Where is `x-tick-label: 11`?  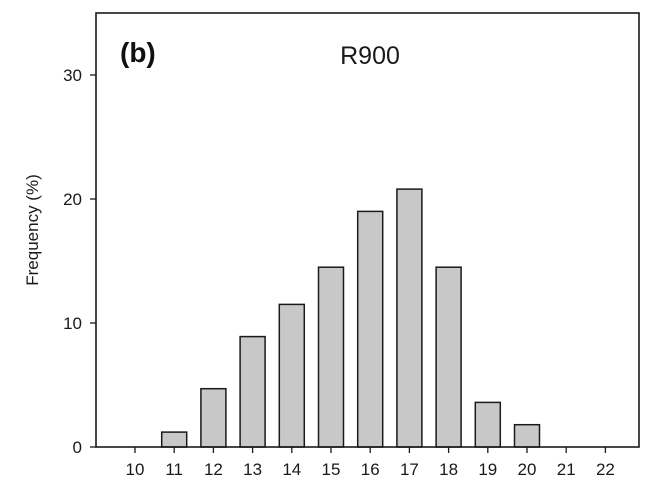
x-tick-label: 11 is located at coordinates (174, 469).